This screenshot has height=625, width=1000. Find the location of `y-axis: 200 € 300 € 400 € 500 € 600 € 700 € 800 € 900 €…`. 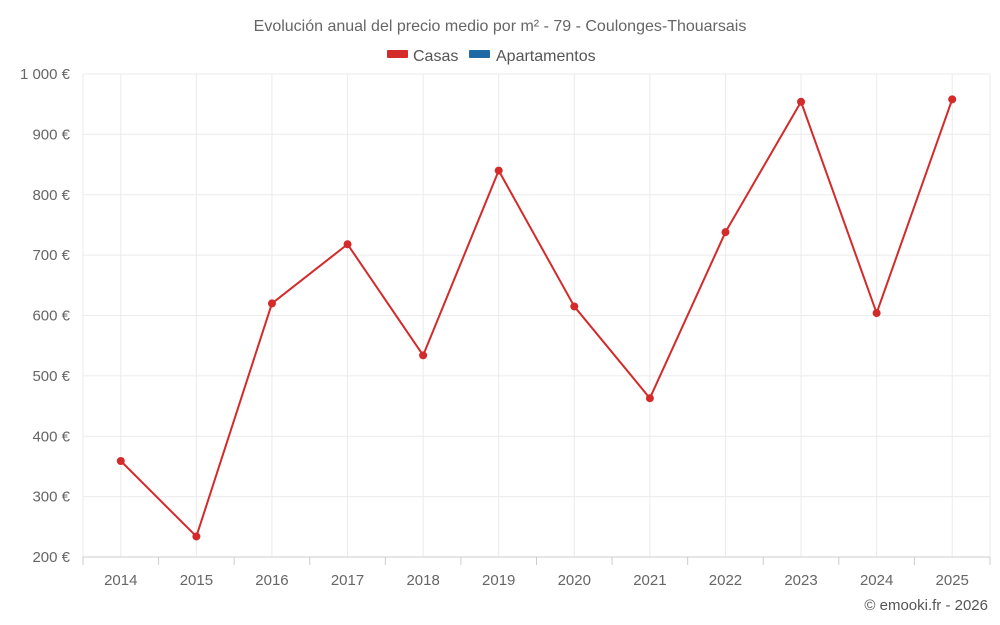

y-axis: 200 € 300 € 400 € 500 € 600 € 700 € 800 € 900 €… is located at coordinates (45, 316).